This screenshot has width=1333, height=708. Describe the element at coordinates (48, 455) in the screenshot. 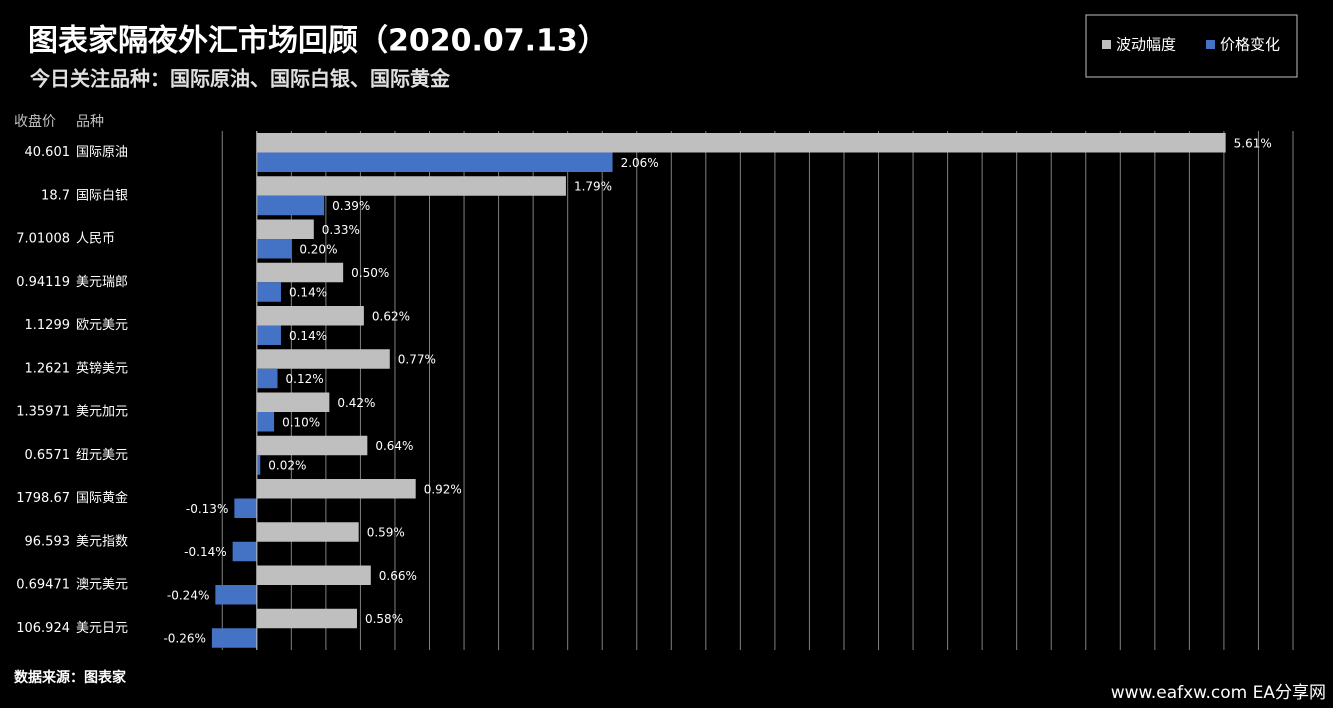

I see `closing-price: 0.6571` at that location.